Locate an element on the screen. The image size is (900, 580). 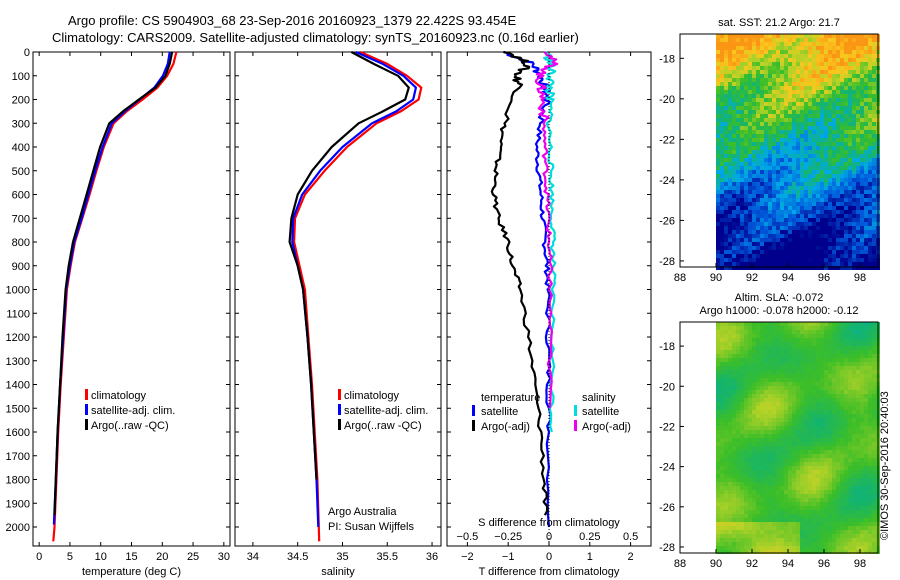
x-tick-label: 35 is located at coordinates (342, 557).